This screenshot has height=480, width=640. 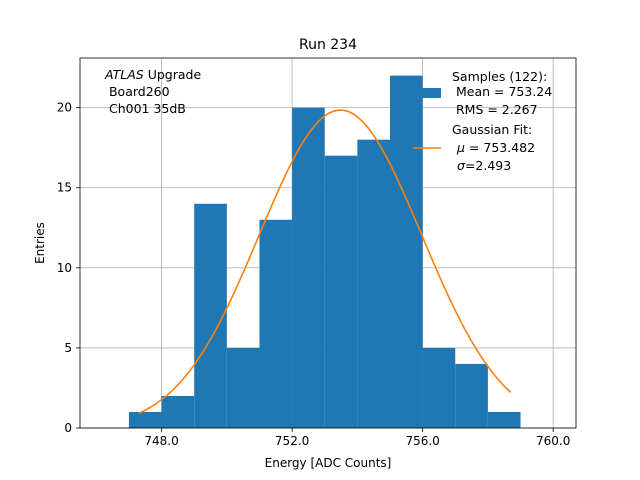 I want to click on x-tick-label: 752.0, so click(x=292, y=441).